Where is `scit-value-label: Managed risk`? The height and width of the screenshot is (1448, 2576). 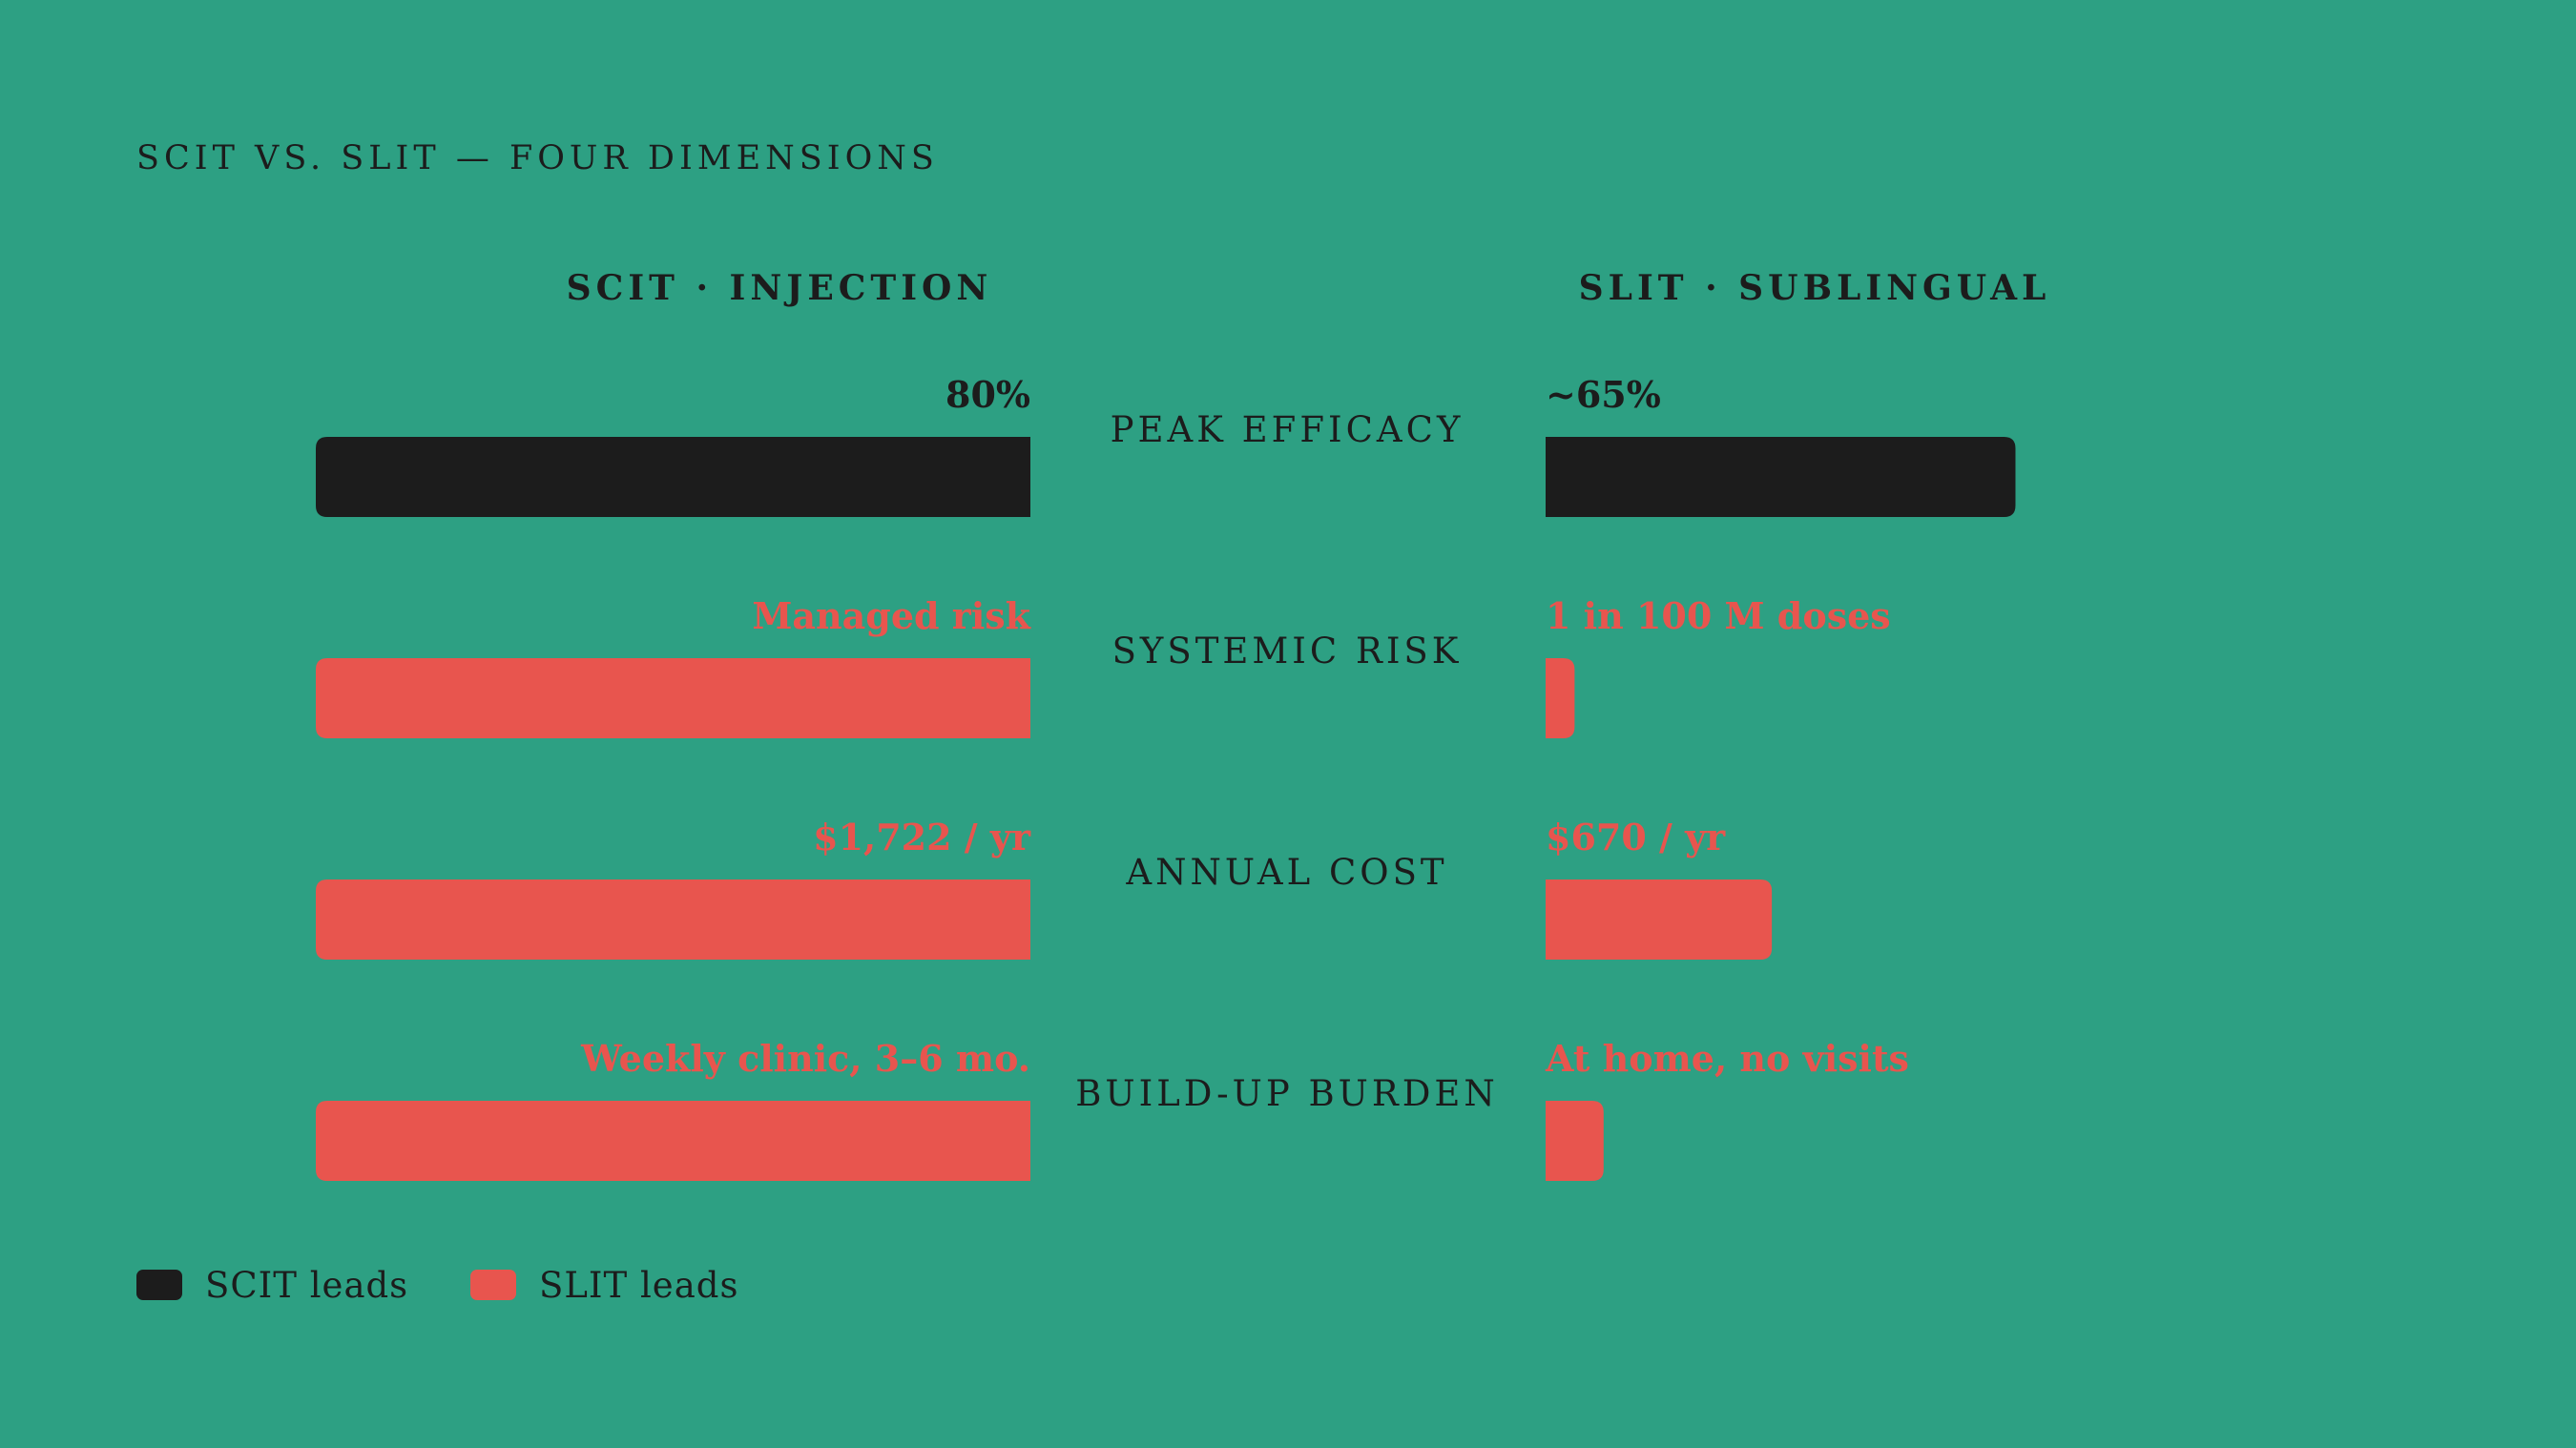
scit-value-label: Managed risk is located at coordinates (891, 615).